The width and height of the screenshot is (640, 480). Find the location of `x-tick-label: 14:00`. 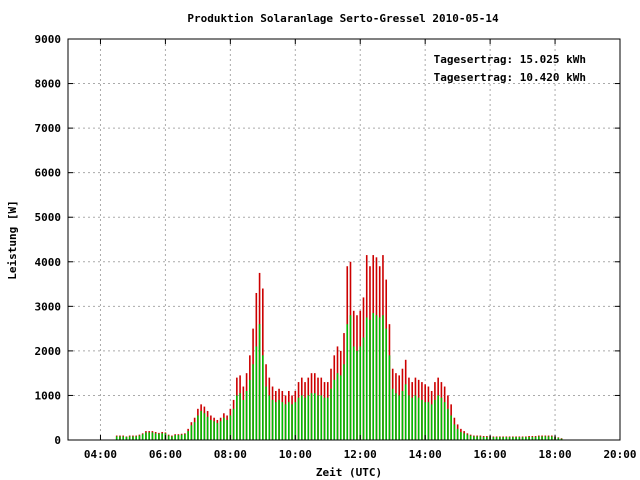

x-tick-label: 14:00 is located at coordinates (425, 454).